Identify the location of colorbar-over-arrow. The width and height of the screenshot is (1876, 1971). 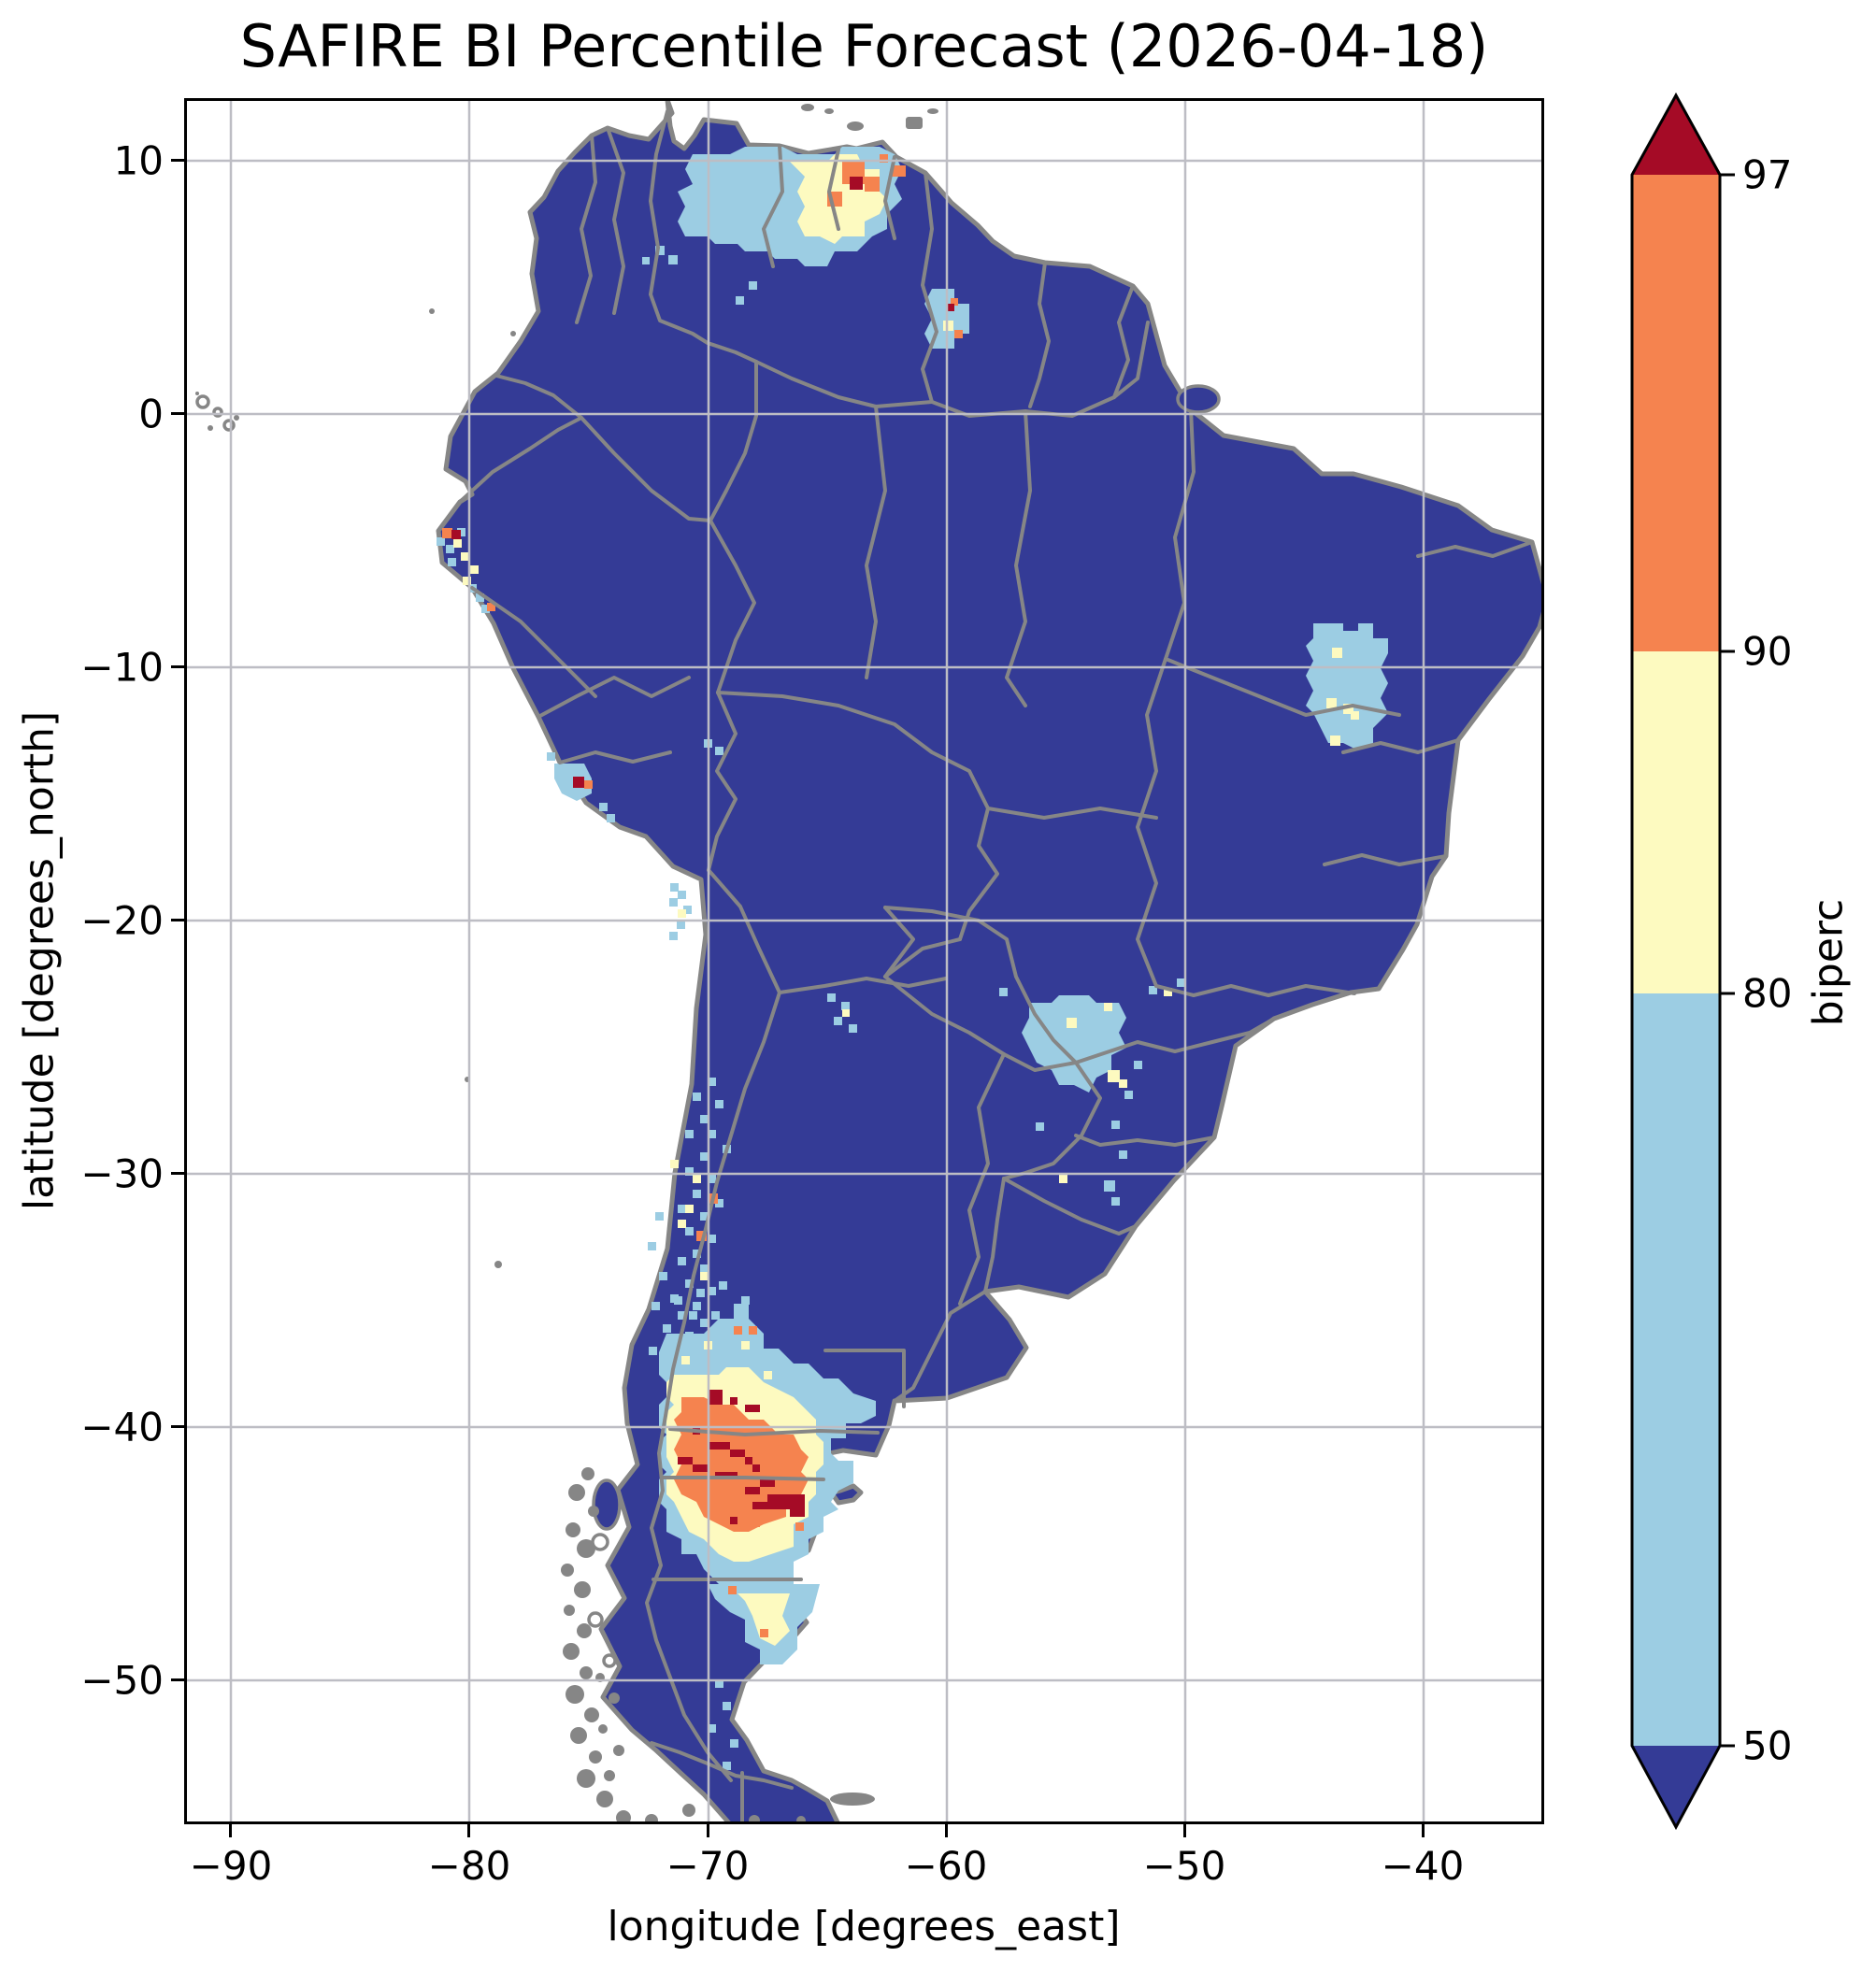
(1676, 135).